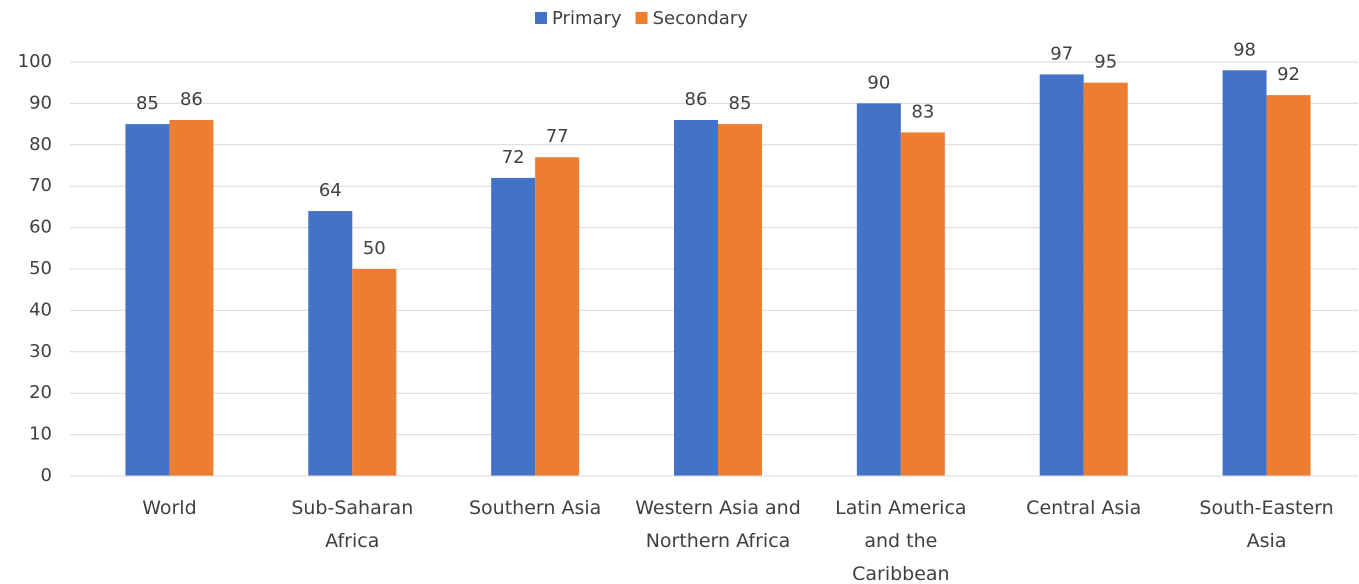  What do you see at coordinates (535, 508) in the screenshot?
I see `x-tick-label: Southern Asia` at bounding box center [535, 508].